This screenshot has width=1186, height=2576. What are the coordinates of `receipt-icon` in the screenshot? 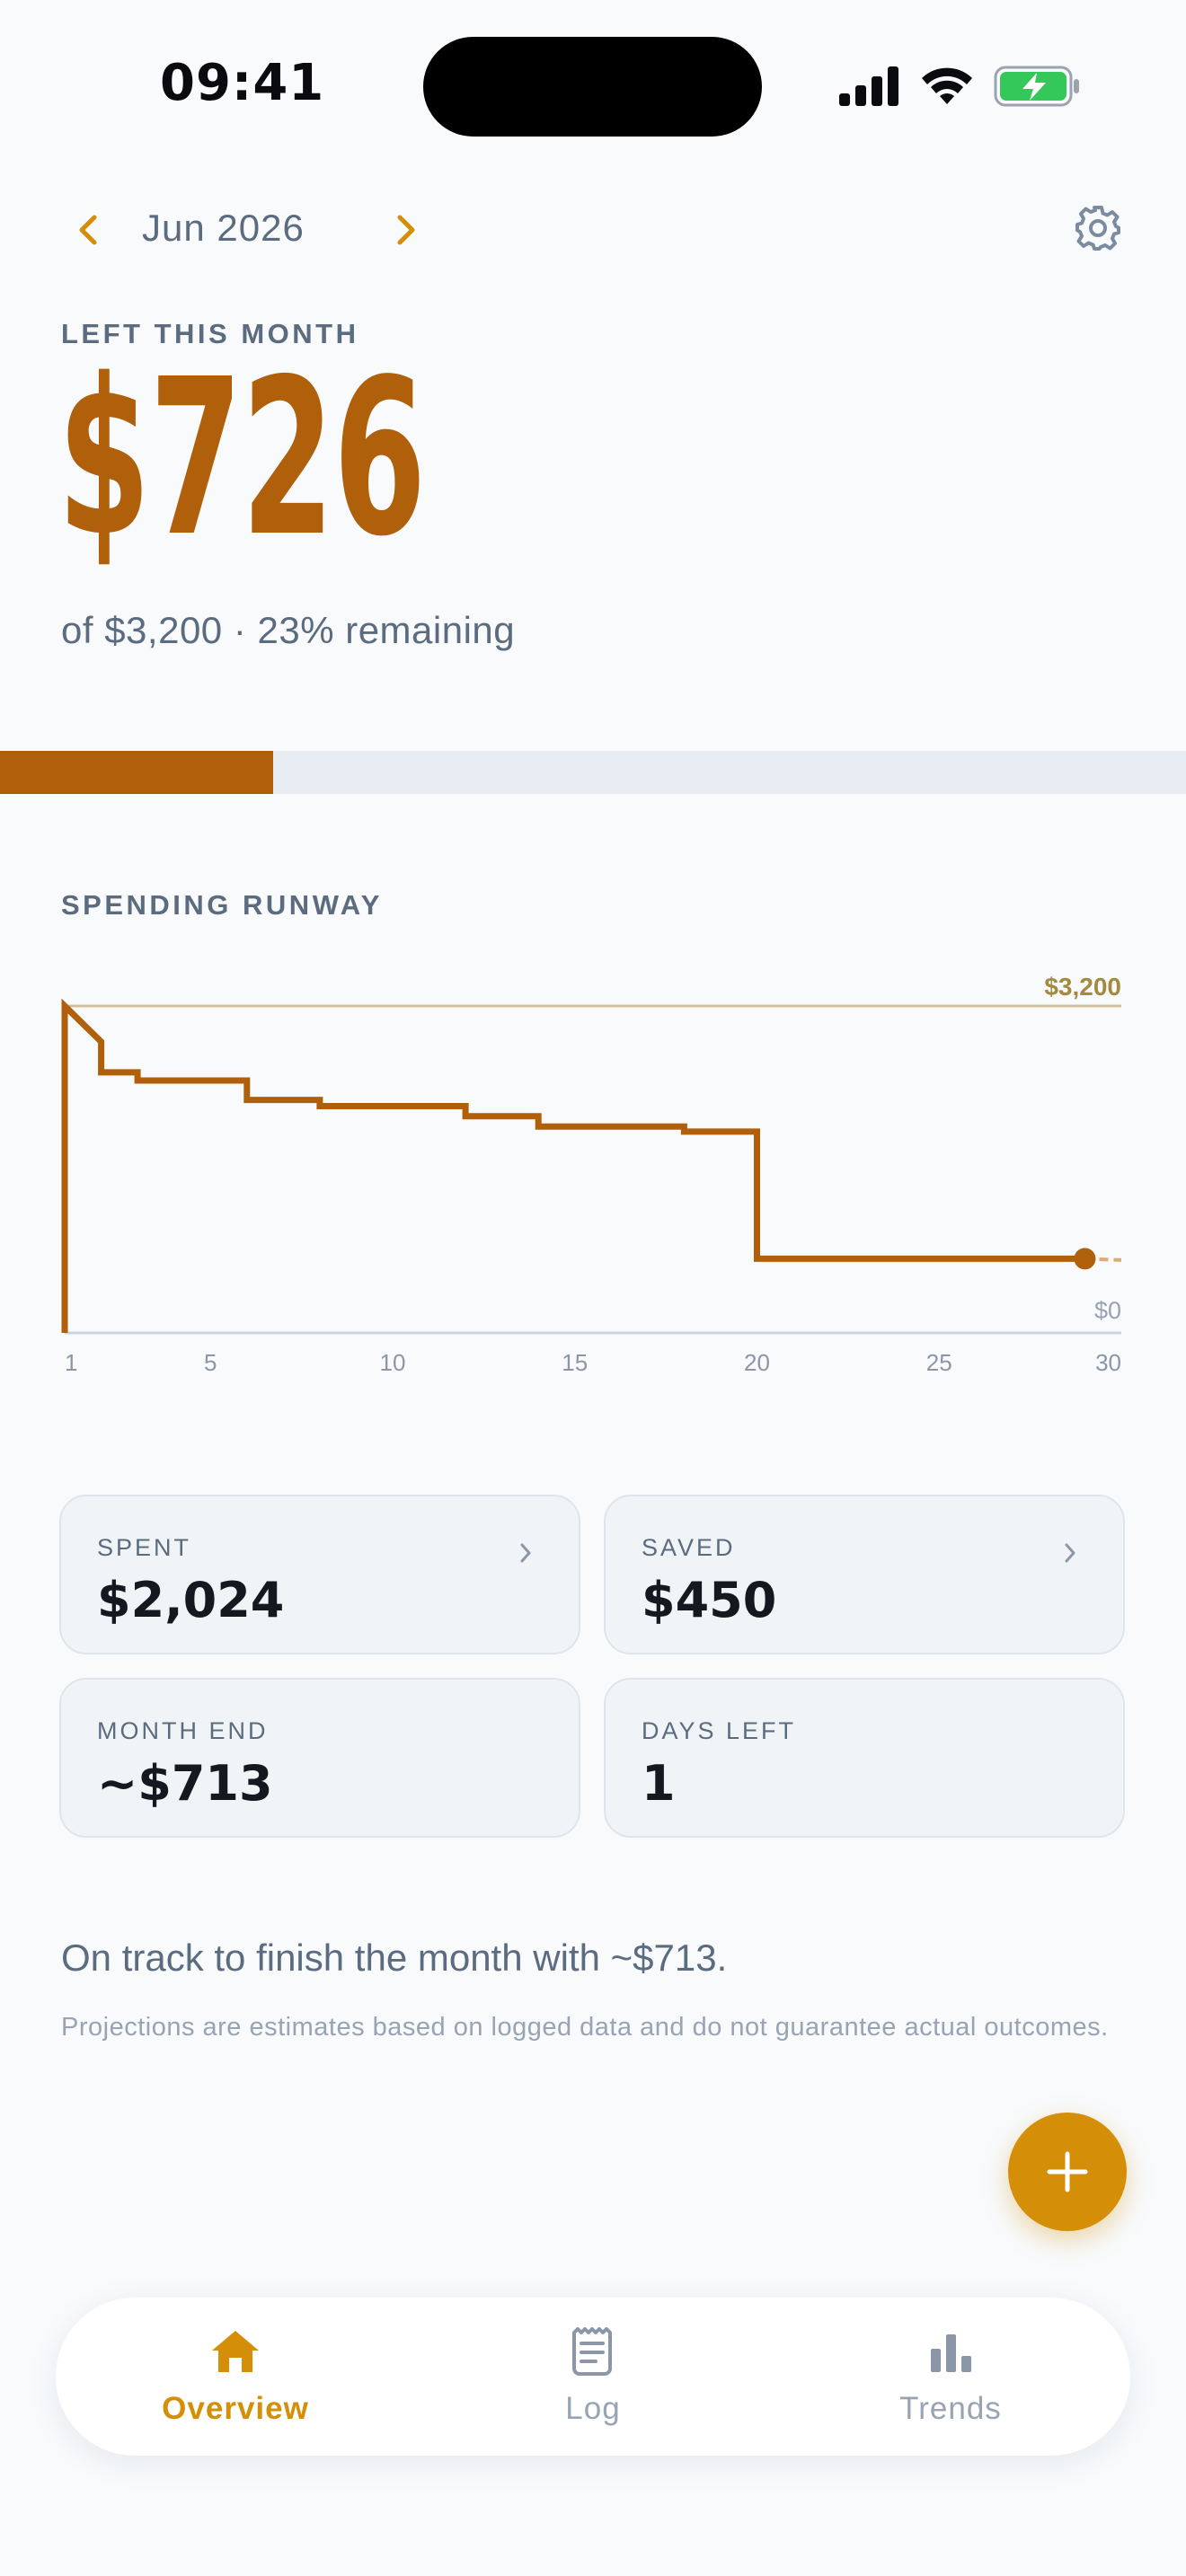 It's located at (593, 2351).